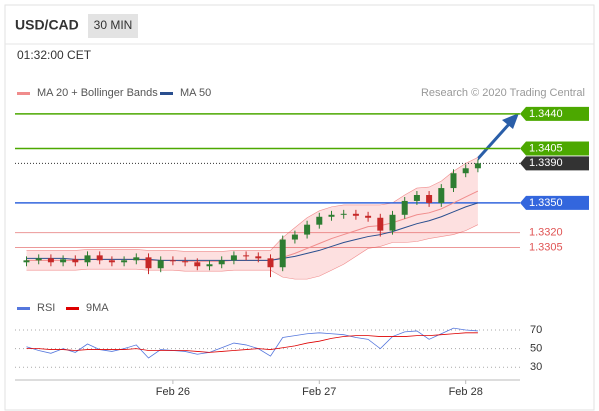 The height and width of the screenshot is (411, 599). What do you see at coordinates (252, 252) in the screenshot?
I see `bollinger-lower` at bounding box center [252, 252].